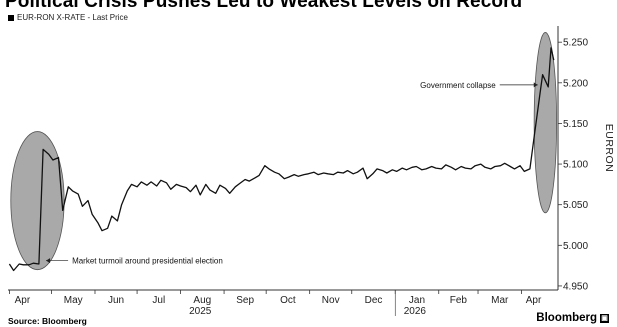  I want to click on source-note: Source: Bloomberg, so click(47, 321).